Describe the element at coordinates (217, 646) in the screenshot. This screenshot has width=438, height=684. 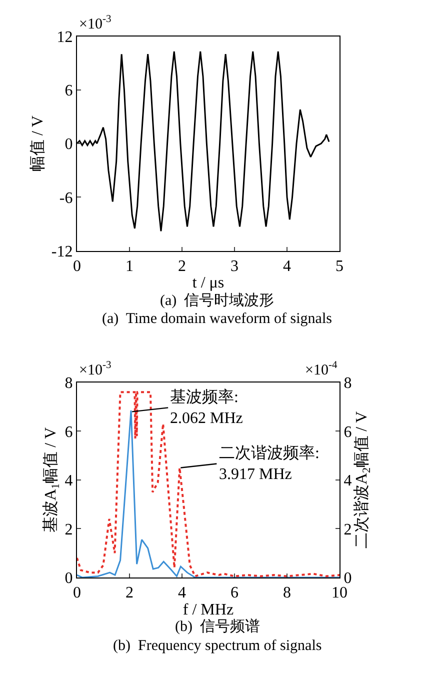
I see `text: (b) Frequency spectrum of signals` at that location.